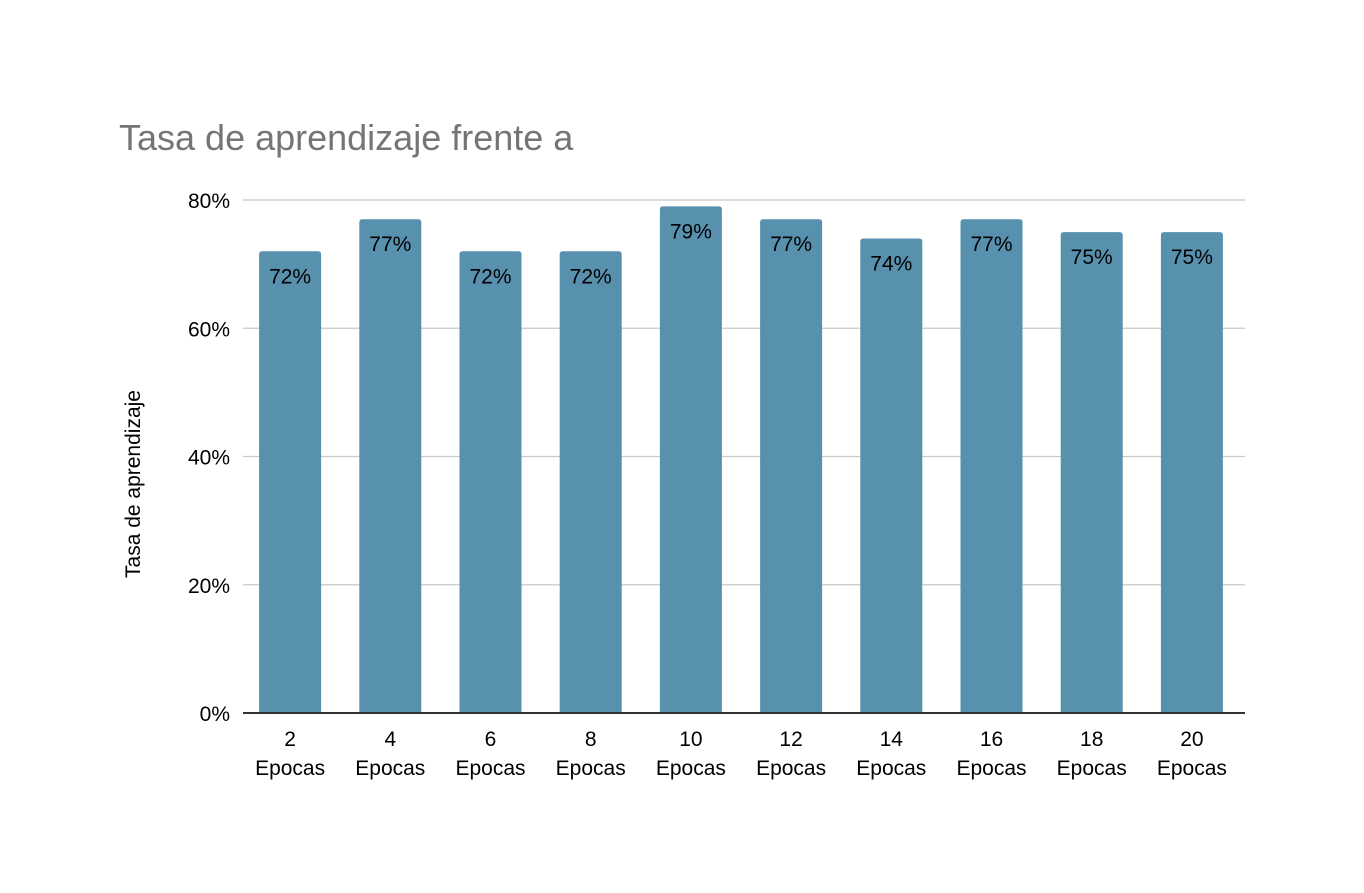  Describe the element at coordinates (215, 714) in the screenshot. I see `y-tick-label: 0%` at that location.